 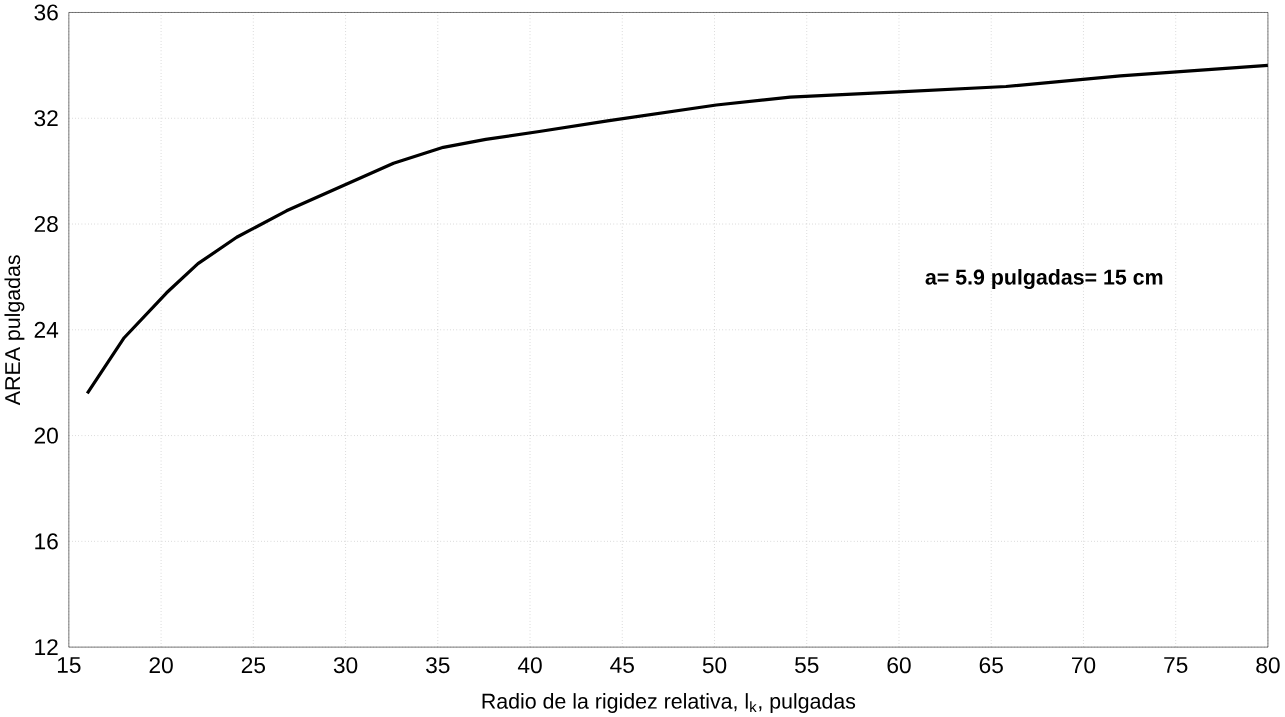 What do you see at coordinates (253, 665) in the screenshot?
I see `x-tick-label: 25` at bounding box center [253, 665].